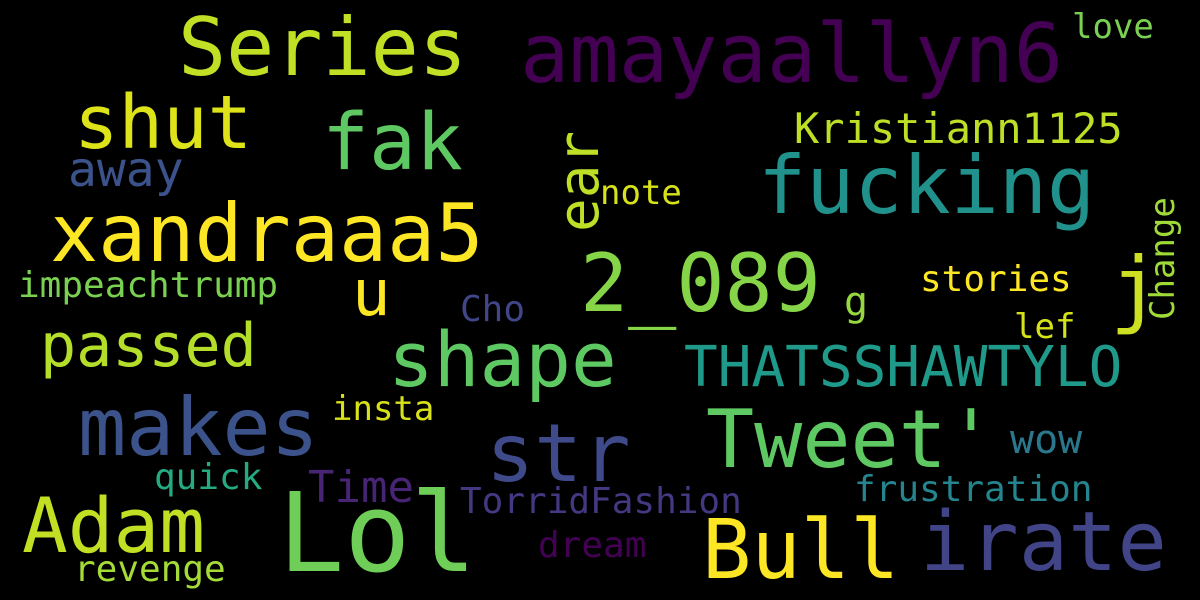  I want to click on word-u: u, so click(371, 294).